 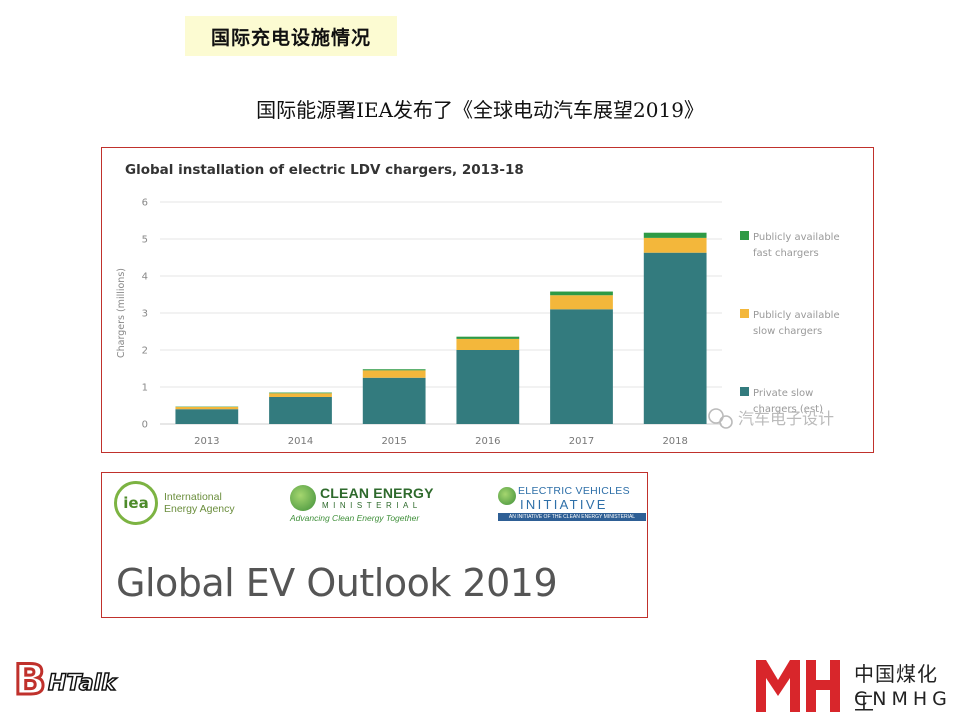 I want to click on bar-segment-2013-s0, so click(x=207, y=416).